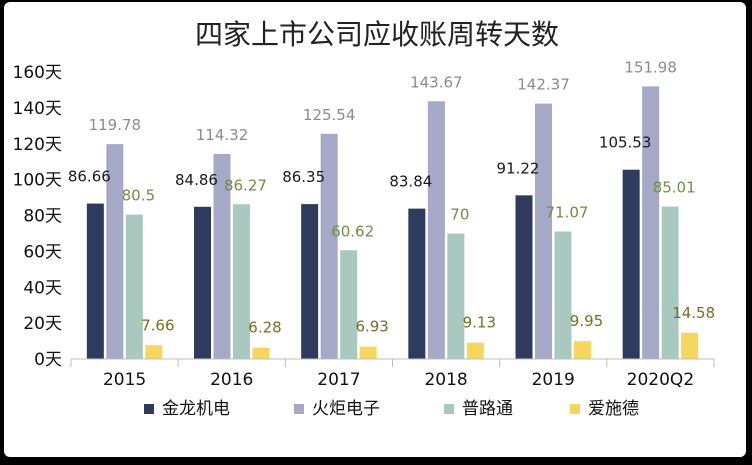  What do you see at coordinates (329, 115) in the screenshot?
I see `data-label: 125.54` at bounding box center [329, 115].